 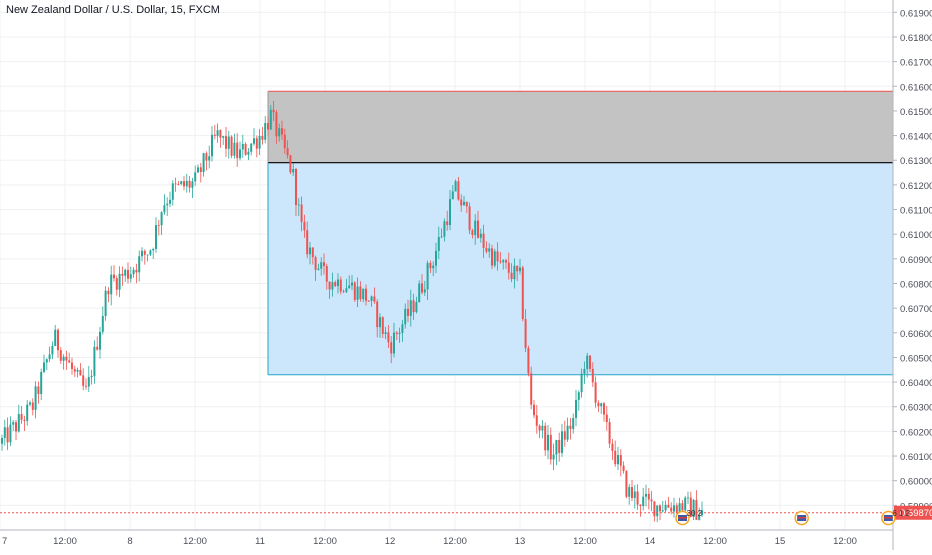 I want to click on y-tick-label: 0.61100, so click(x=916, y=211).